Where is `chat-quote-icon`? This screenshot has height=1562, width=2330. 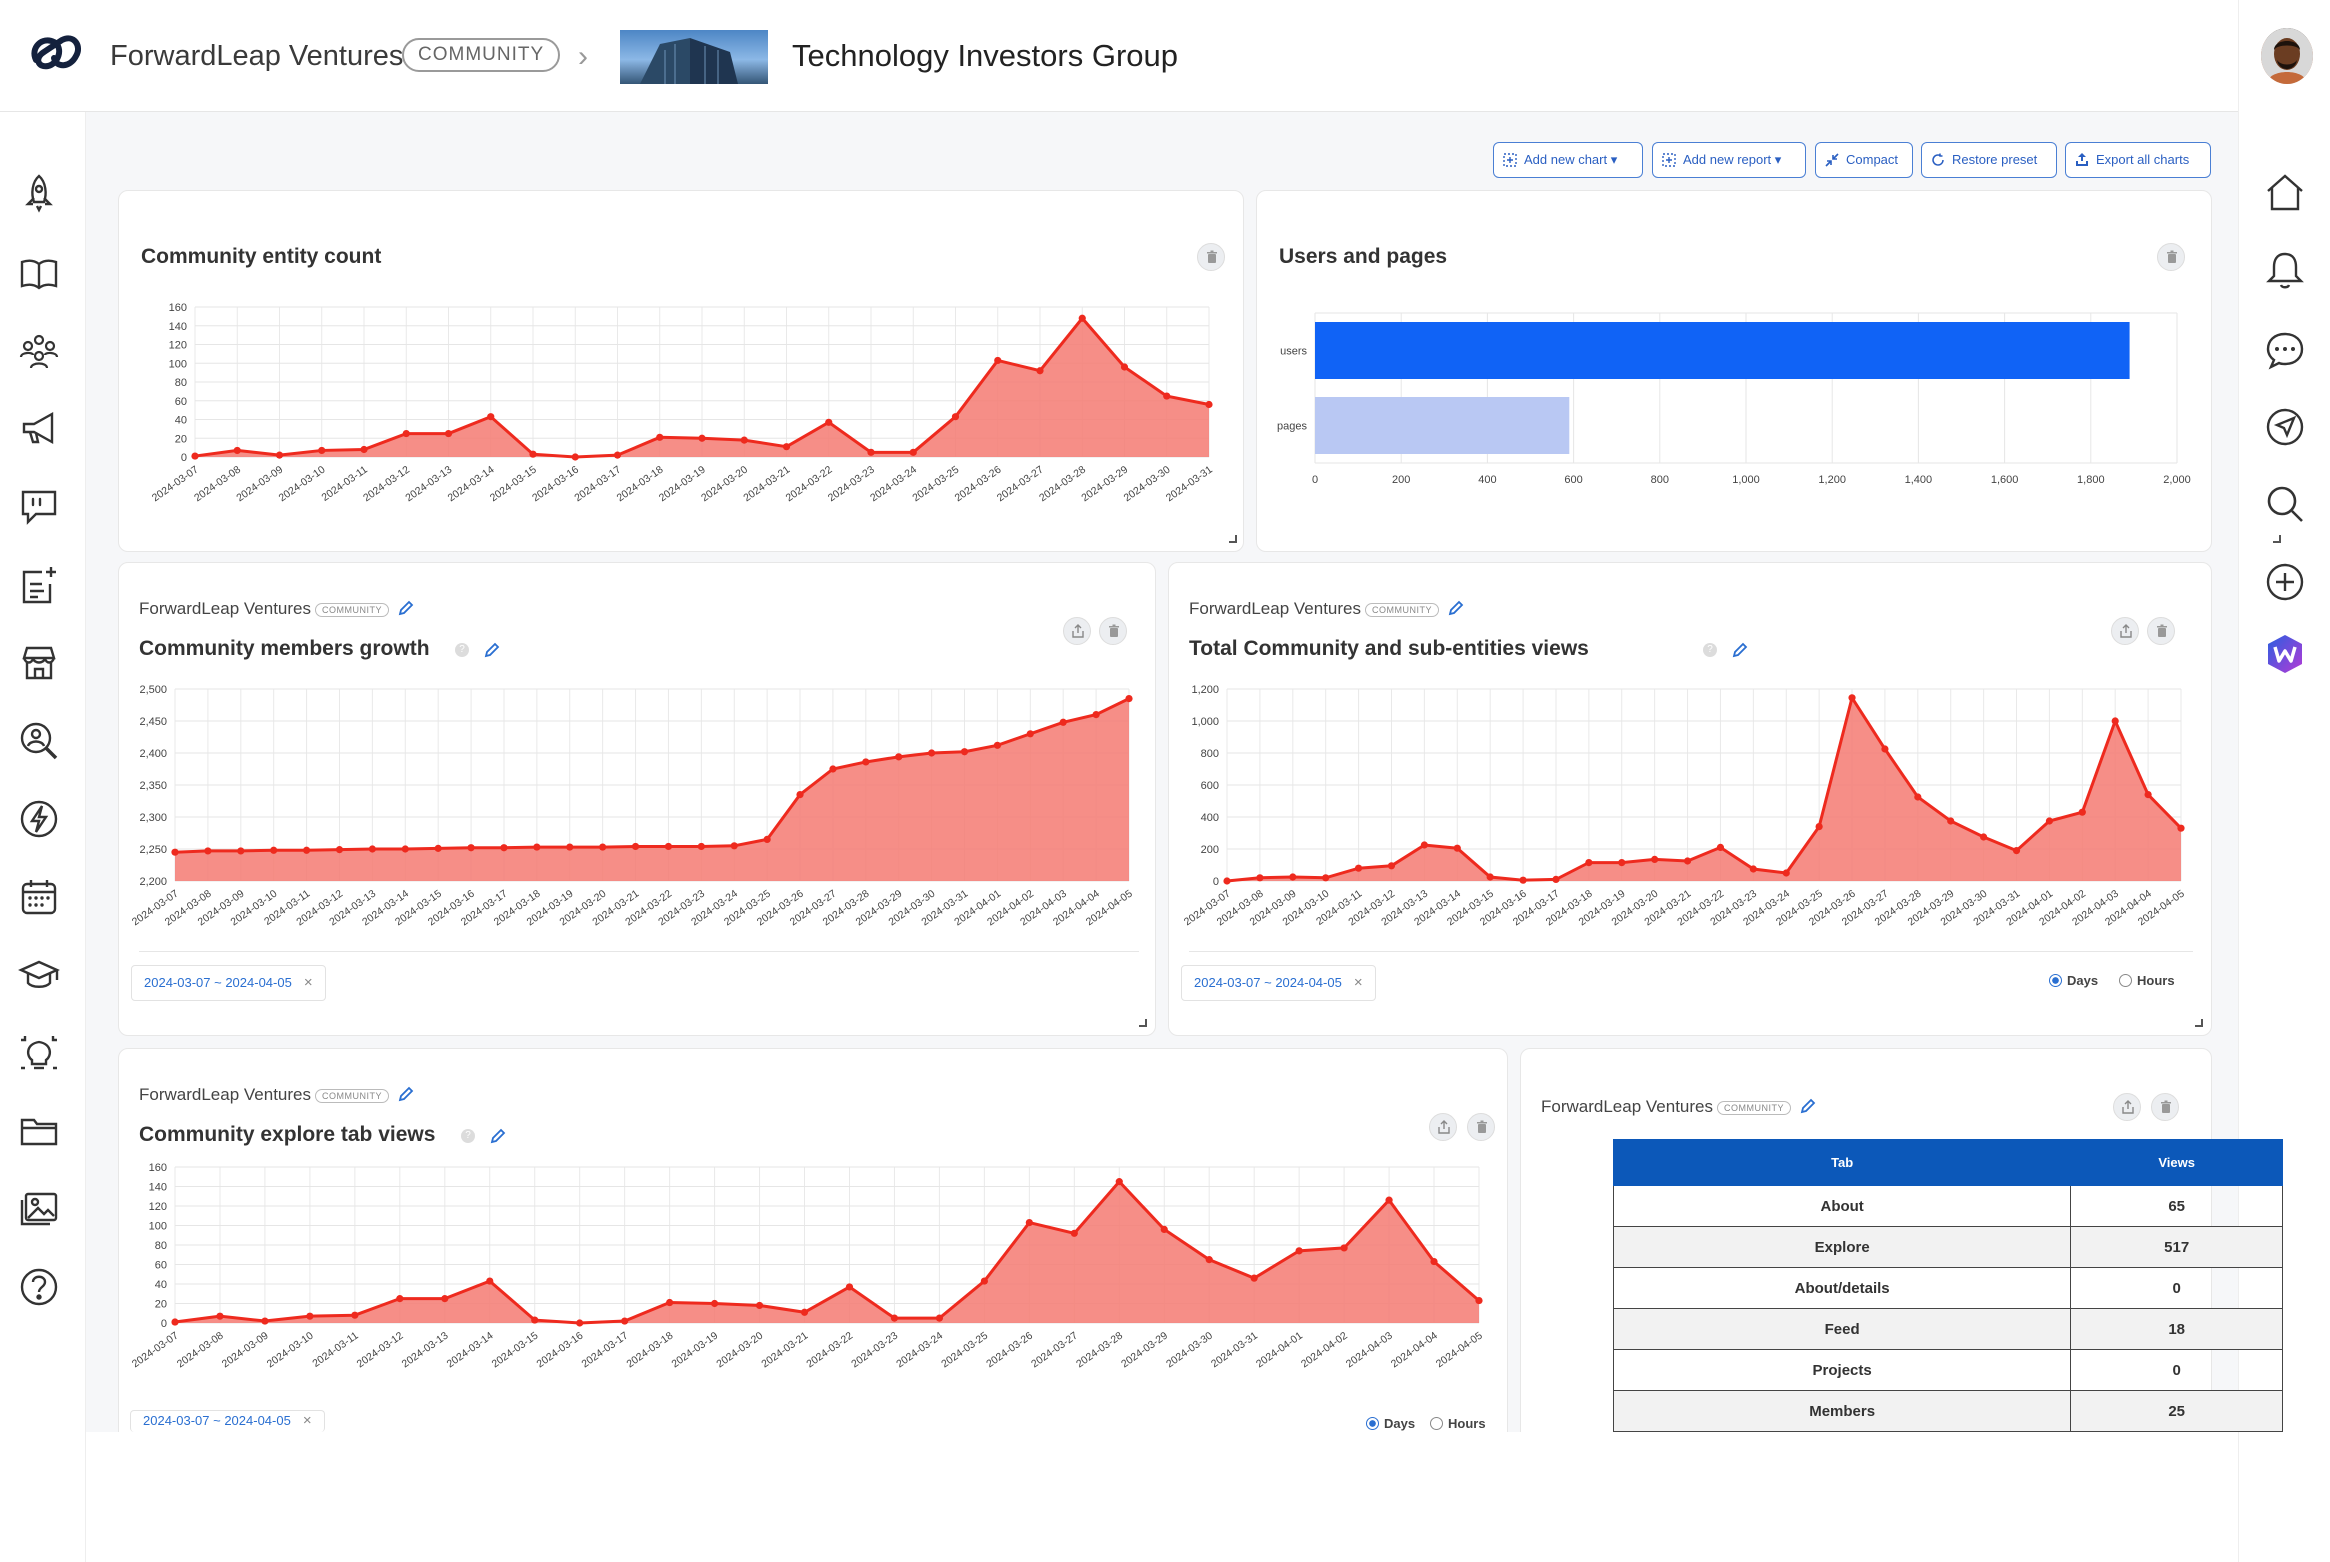 chat-quote-icon is located at coordinates (39, 507).